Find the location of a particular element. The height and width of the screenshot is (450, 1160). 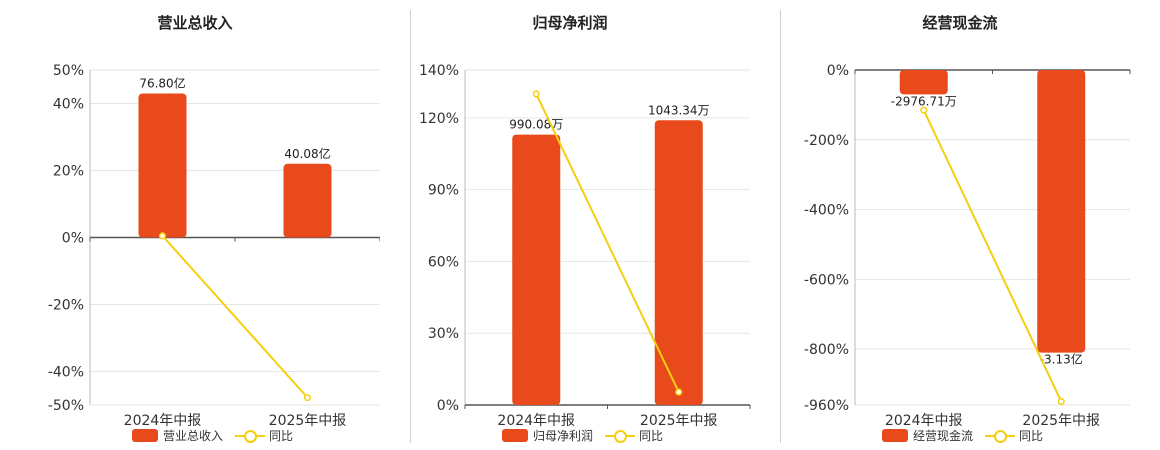

bar-value-label: 40.08亿 is located at coordinates (307, 153).